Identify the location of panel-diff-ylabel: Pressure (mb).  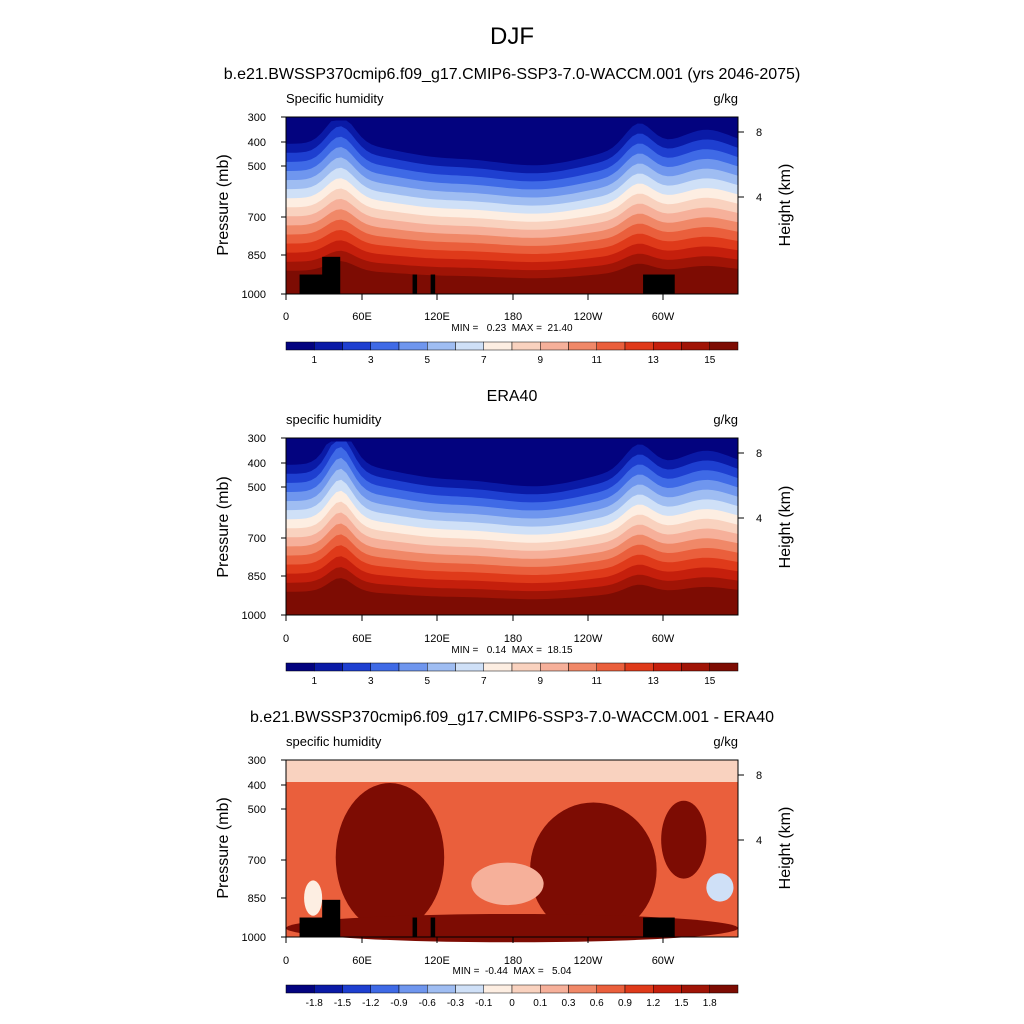
(223, 847).